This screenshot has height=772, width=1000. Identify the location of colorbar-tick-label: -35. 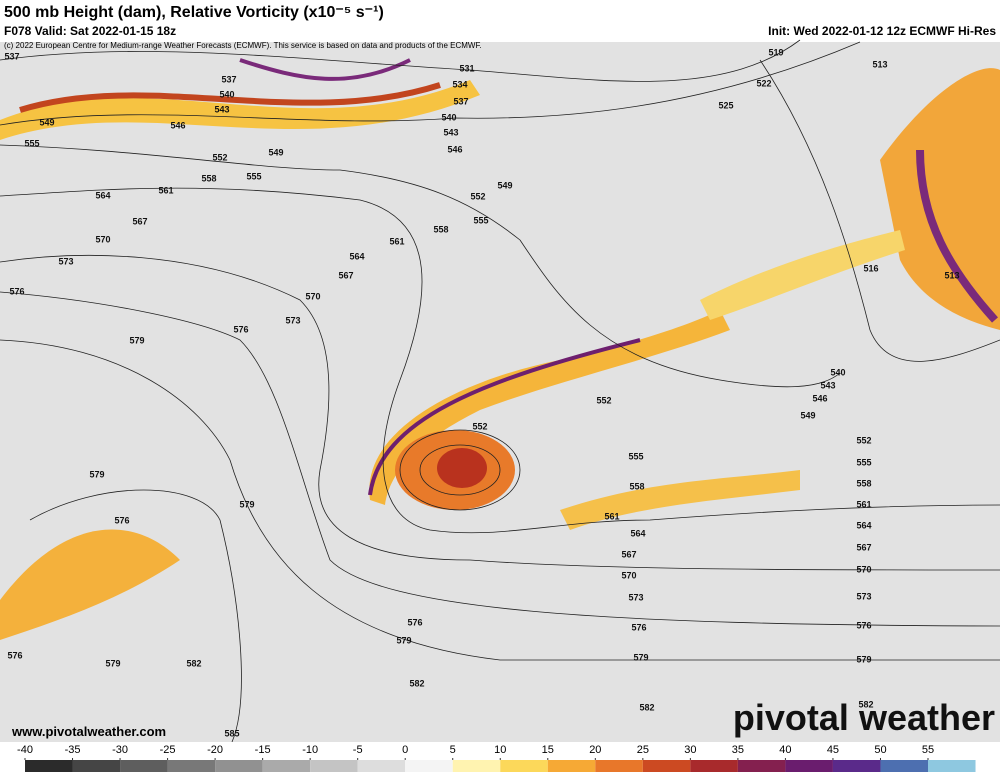
(73, 750).